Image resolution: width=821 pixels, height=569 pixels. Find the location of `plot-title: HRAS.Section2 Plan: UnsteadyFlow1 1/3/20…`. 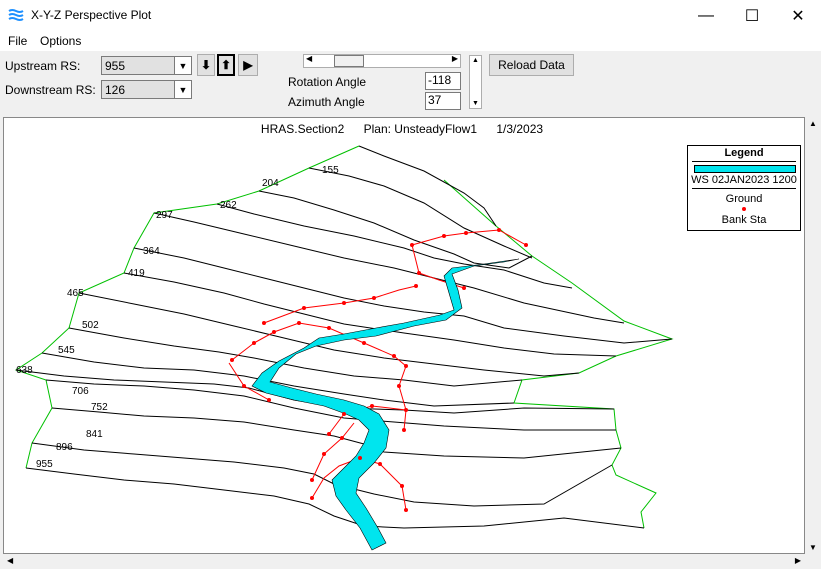

plot-title: HRAS.Section2 Plan: UnsteadyFlow1 1/3/20… is located at coordinates (402, 129).